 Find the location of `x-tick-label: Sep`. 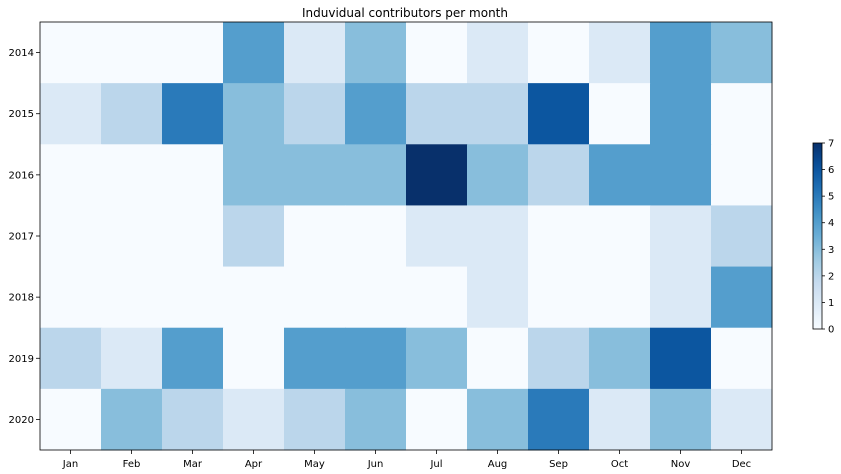

x-tick-label: Sep is located at coordinates (558, 464).